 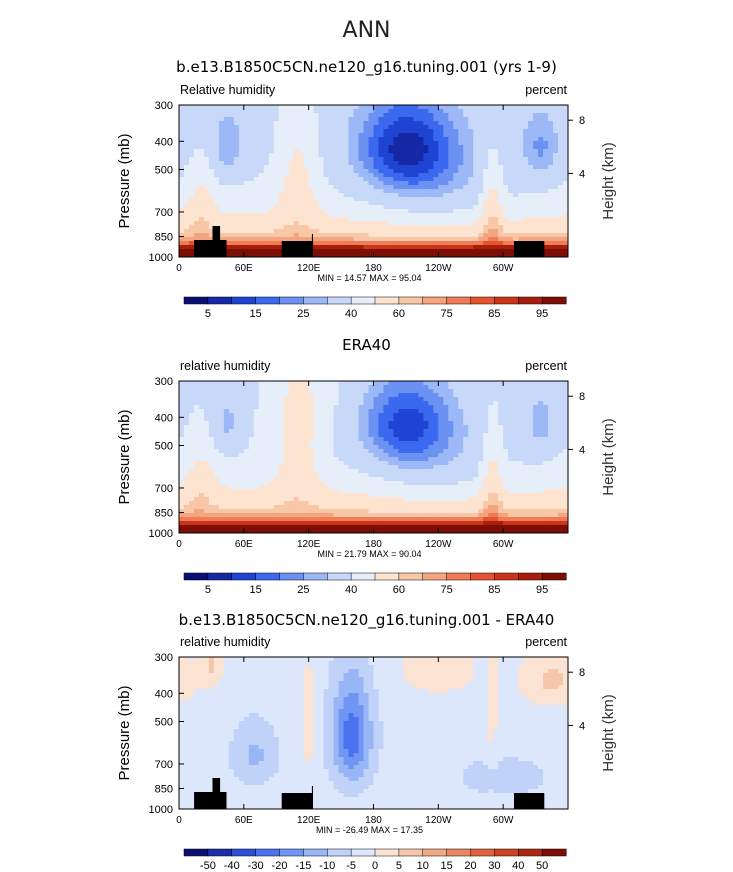 What do you see at coordinates (339, 300) in the screenshot?
I see `colorbar-swatch` at bounding box center [339, 300].